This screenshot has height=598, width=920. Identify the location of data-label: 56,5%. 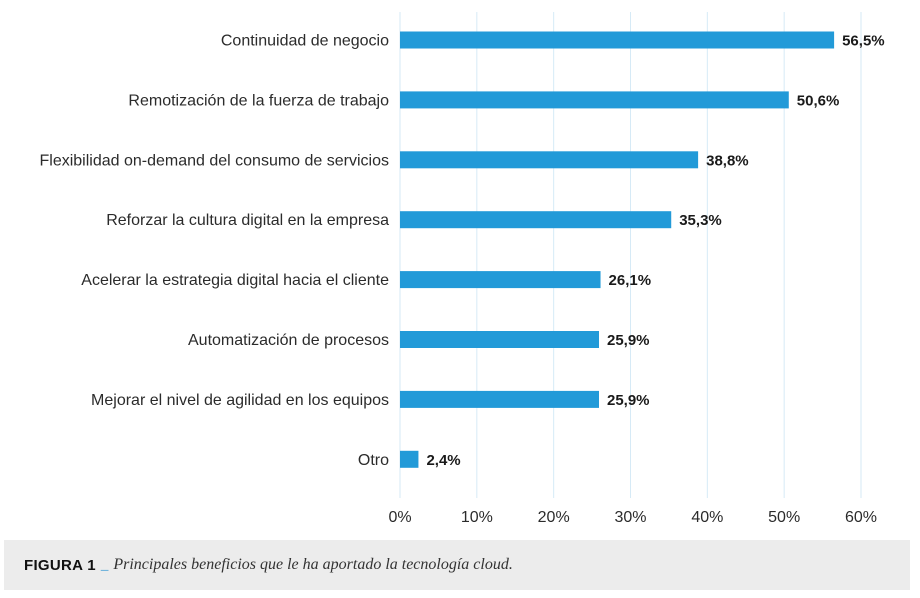
(863, 41).